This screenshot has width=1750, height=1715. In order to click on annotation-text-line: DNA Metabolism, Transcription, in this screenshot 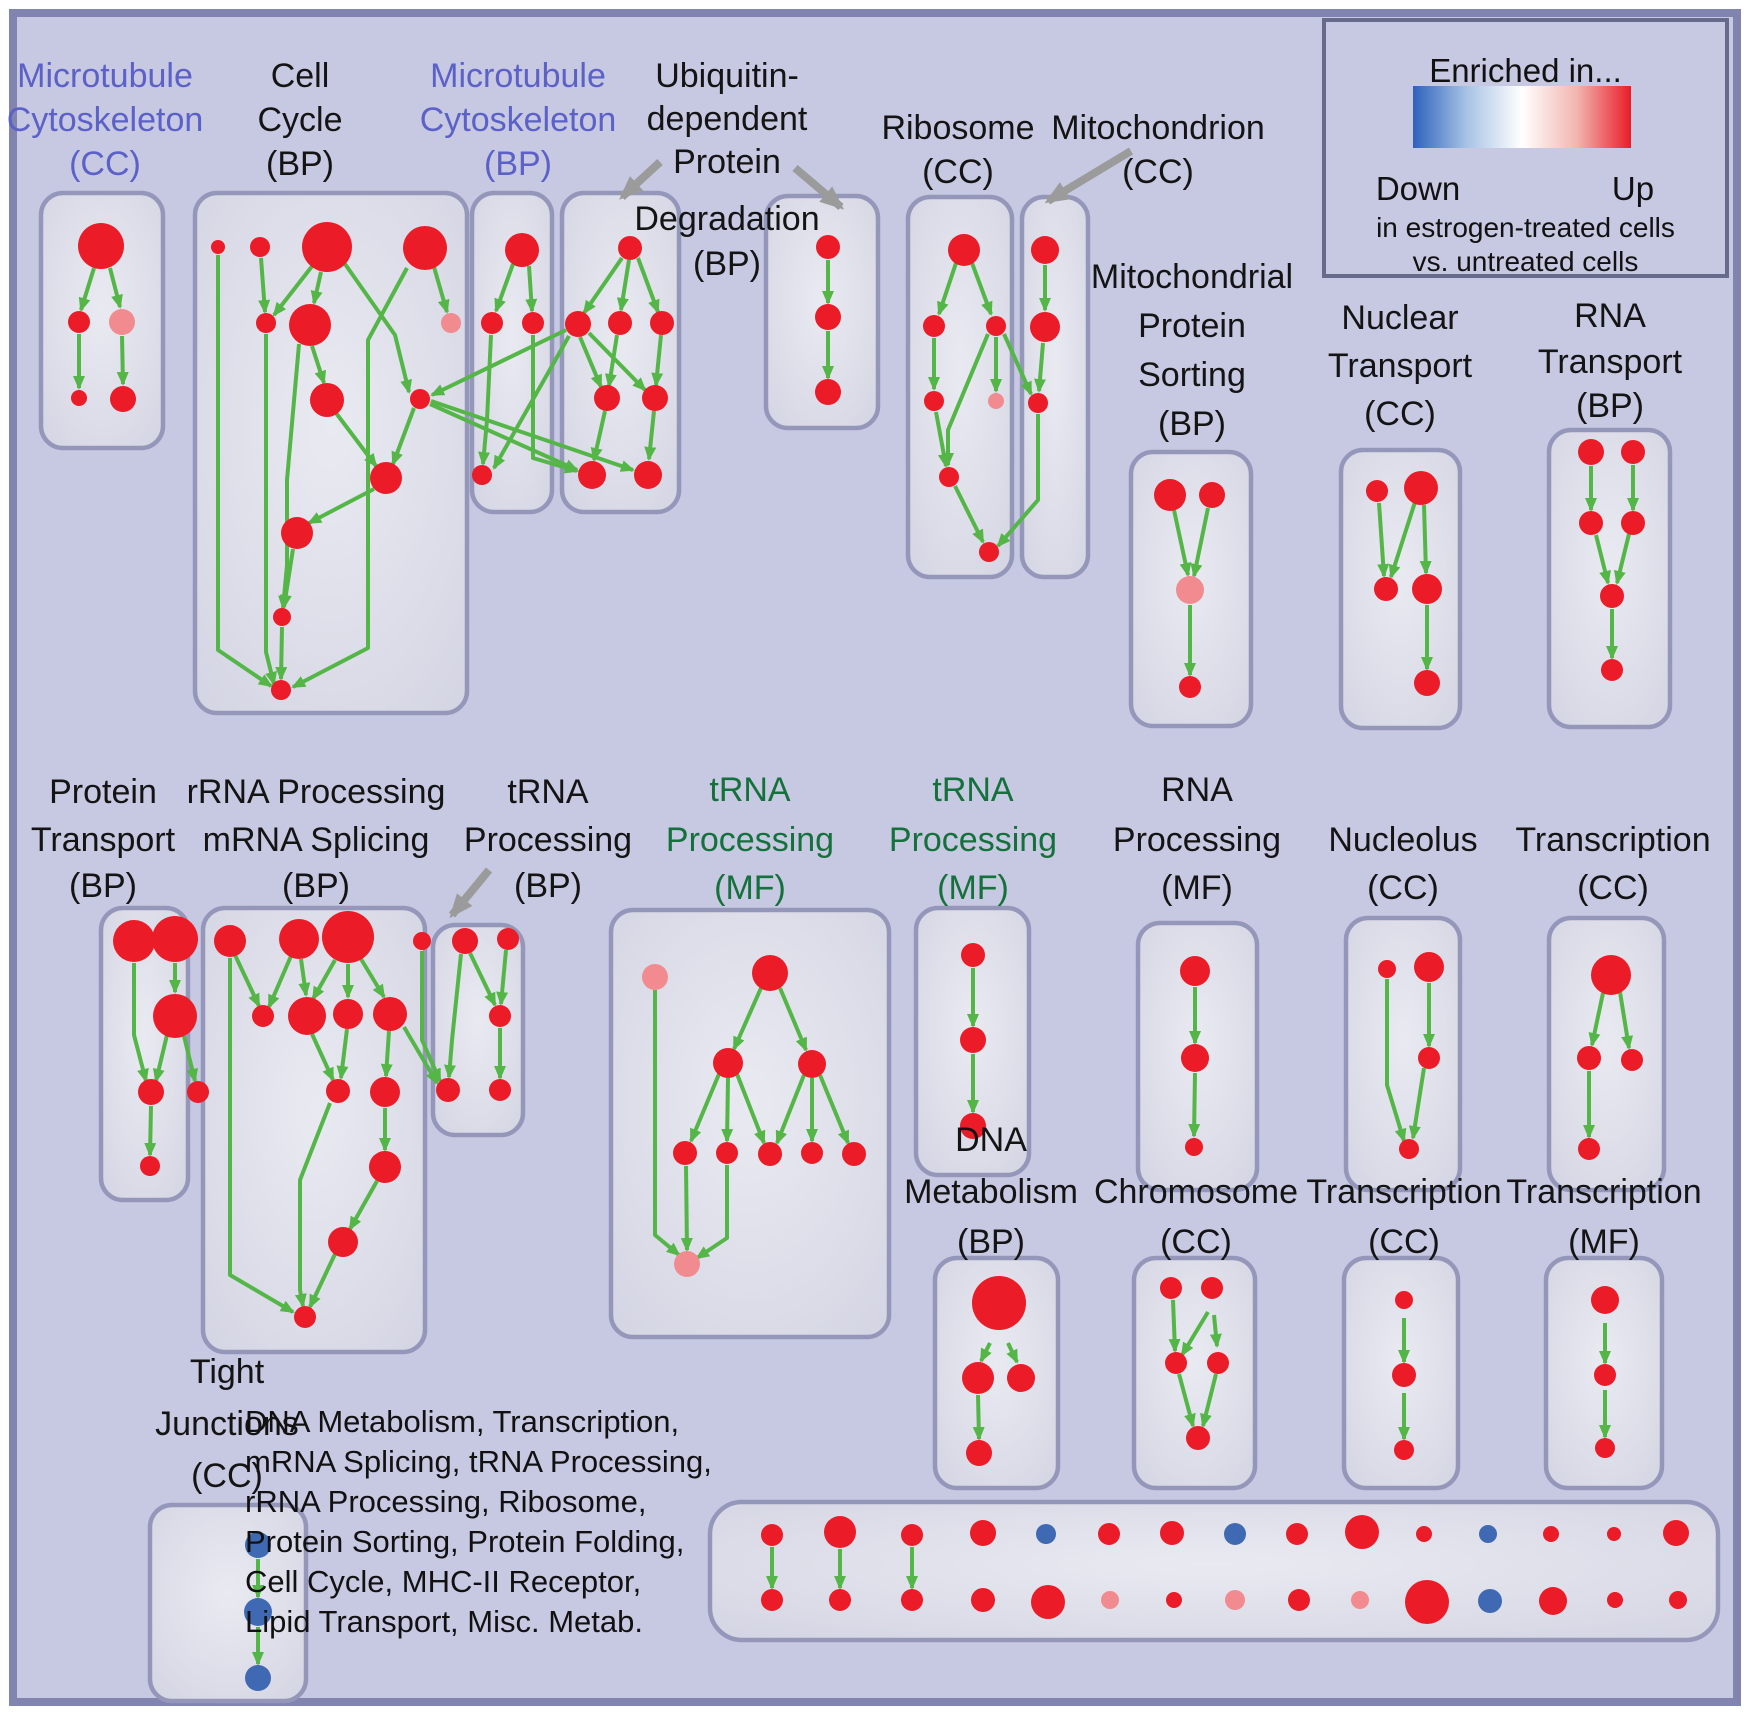, I will do `click(462, 1421)`.